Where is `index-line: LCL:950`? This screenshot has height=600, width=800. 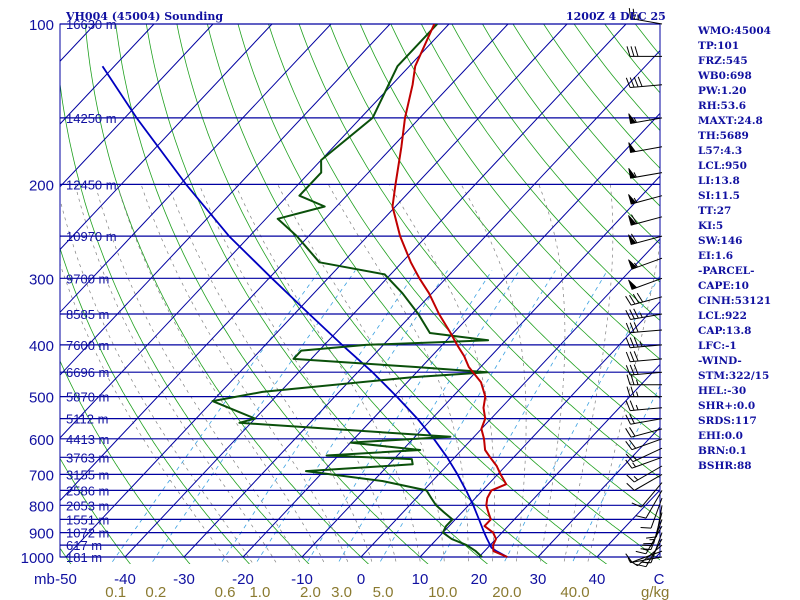
index-line: LCL:950 is located at coordinates (722, 166).